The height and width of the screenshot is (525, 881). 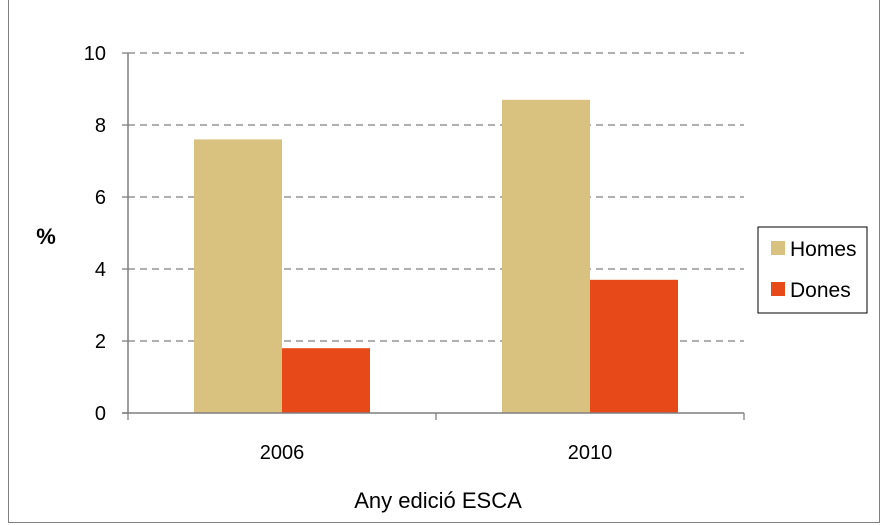 What do you see at coordinates (778, 248) in the screenshot?
I see `legend-swatch-homes` at bounding box center [778, 248].